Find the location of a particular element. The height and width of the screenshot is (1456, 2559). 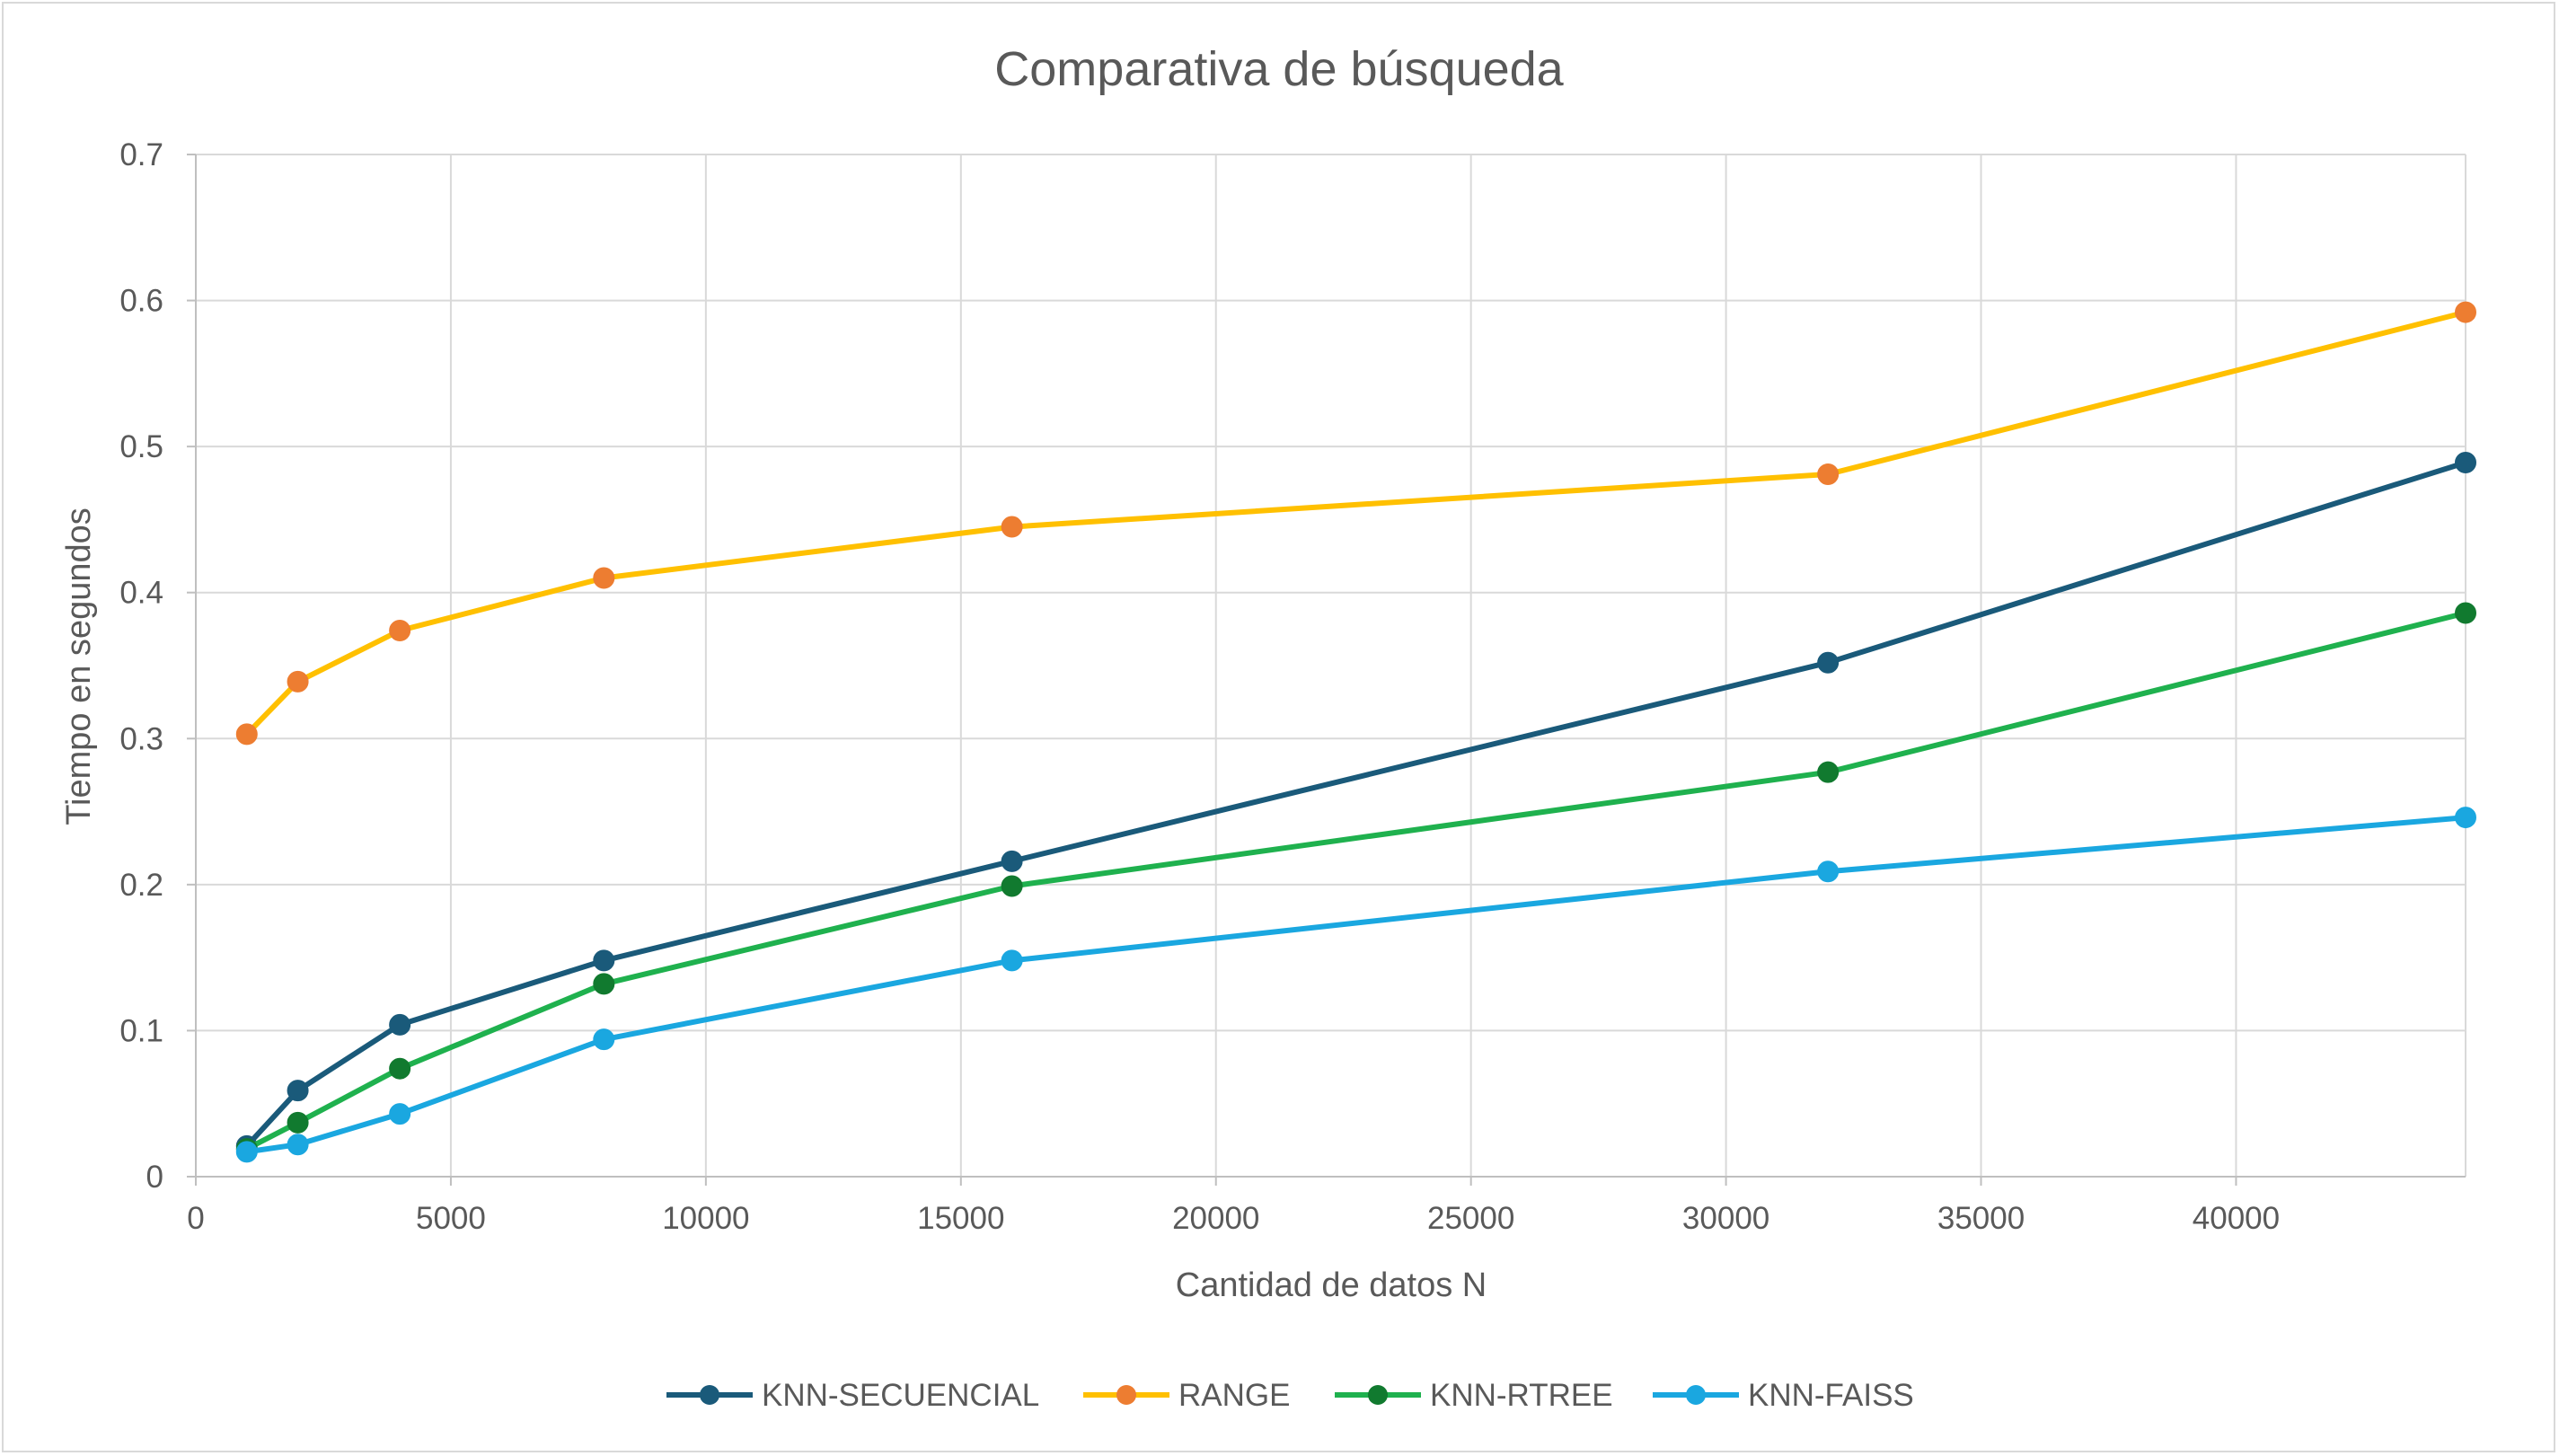

x-tick-label: 30000 is located at coordinates (1725, 1219).